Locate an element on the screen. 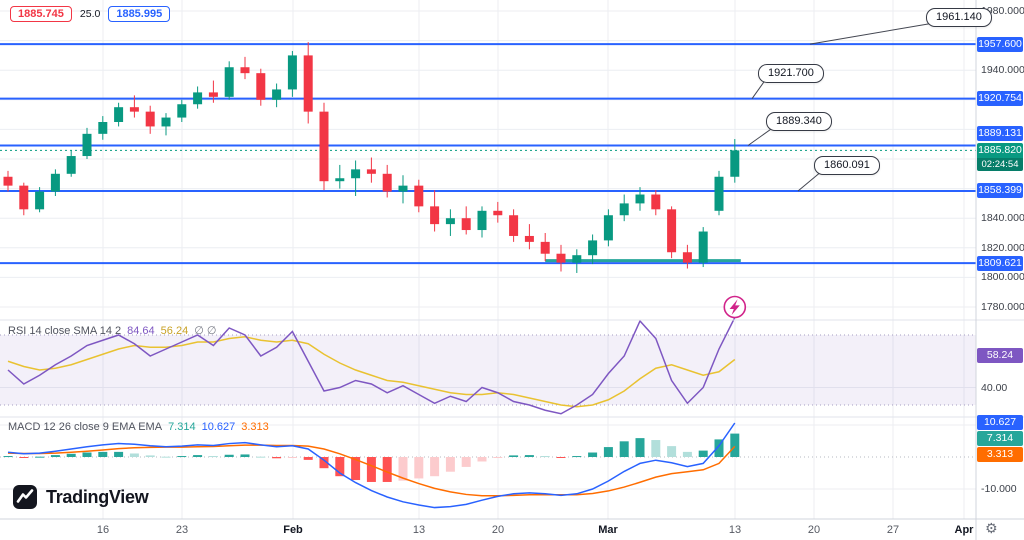 The width and height of the screenshot is (1024, 540). macd-line is located at coordinates (371, 465).